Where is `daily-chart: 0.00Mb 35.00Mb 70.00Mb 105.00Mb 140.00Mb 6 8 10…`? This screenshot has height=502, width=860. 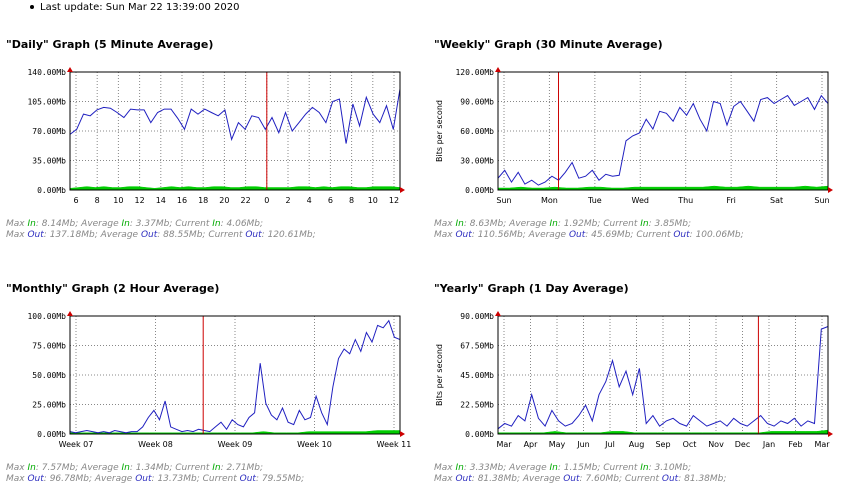
daily-chart: 0.00Mb 35.00Mb 70.00Mb 105.00Mb 140.00Mb 6 8 10… is located at coordinates (216, 136).